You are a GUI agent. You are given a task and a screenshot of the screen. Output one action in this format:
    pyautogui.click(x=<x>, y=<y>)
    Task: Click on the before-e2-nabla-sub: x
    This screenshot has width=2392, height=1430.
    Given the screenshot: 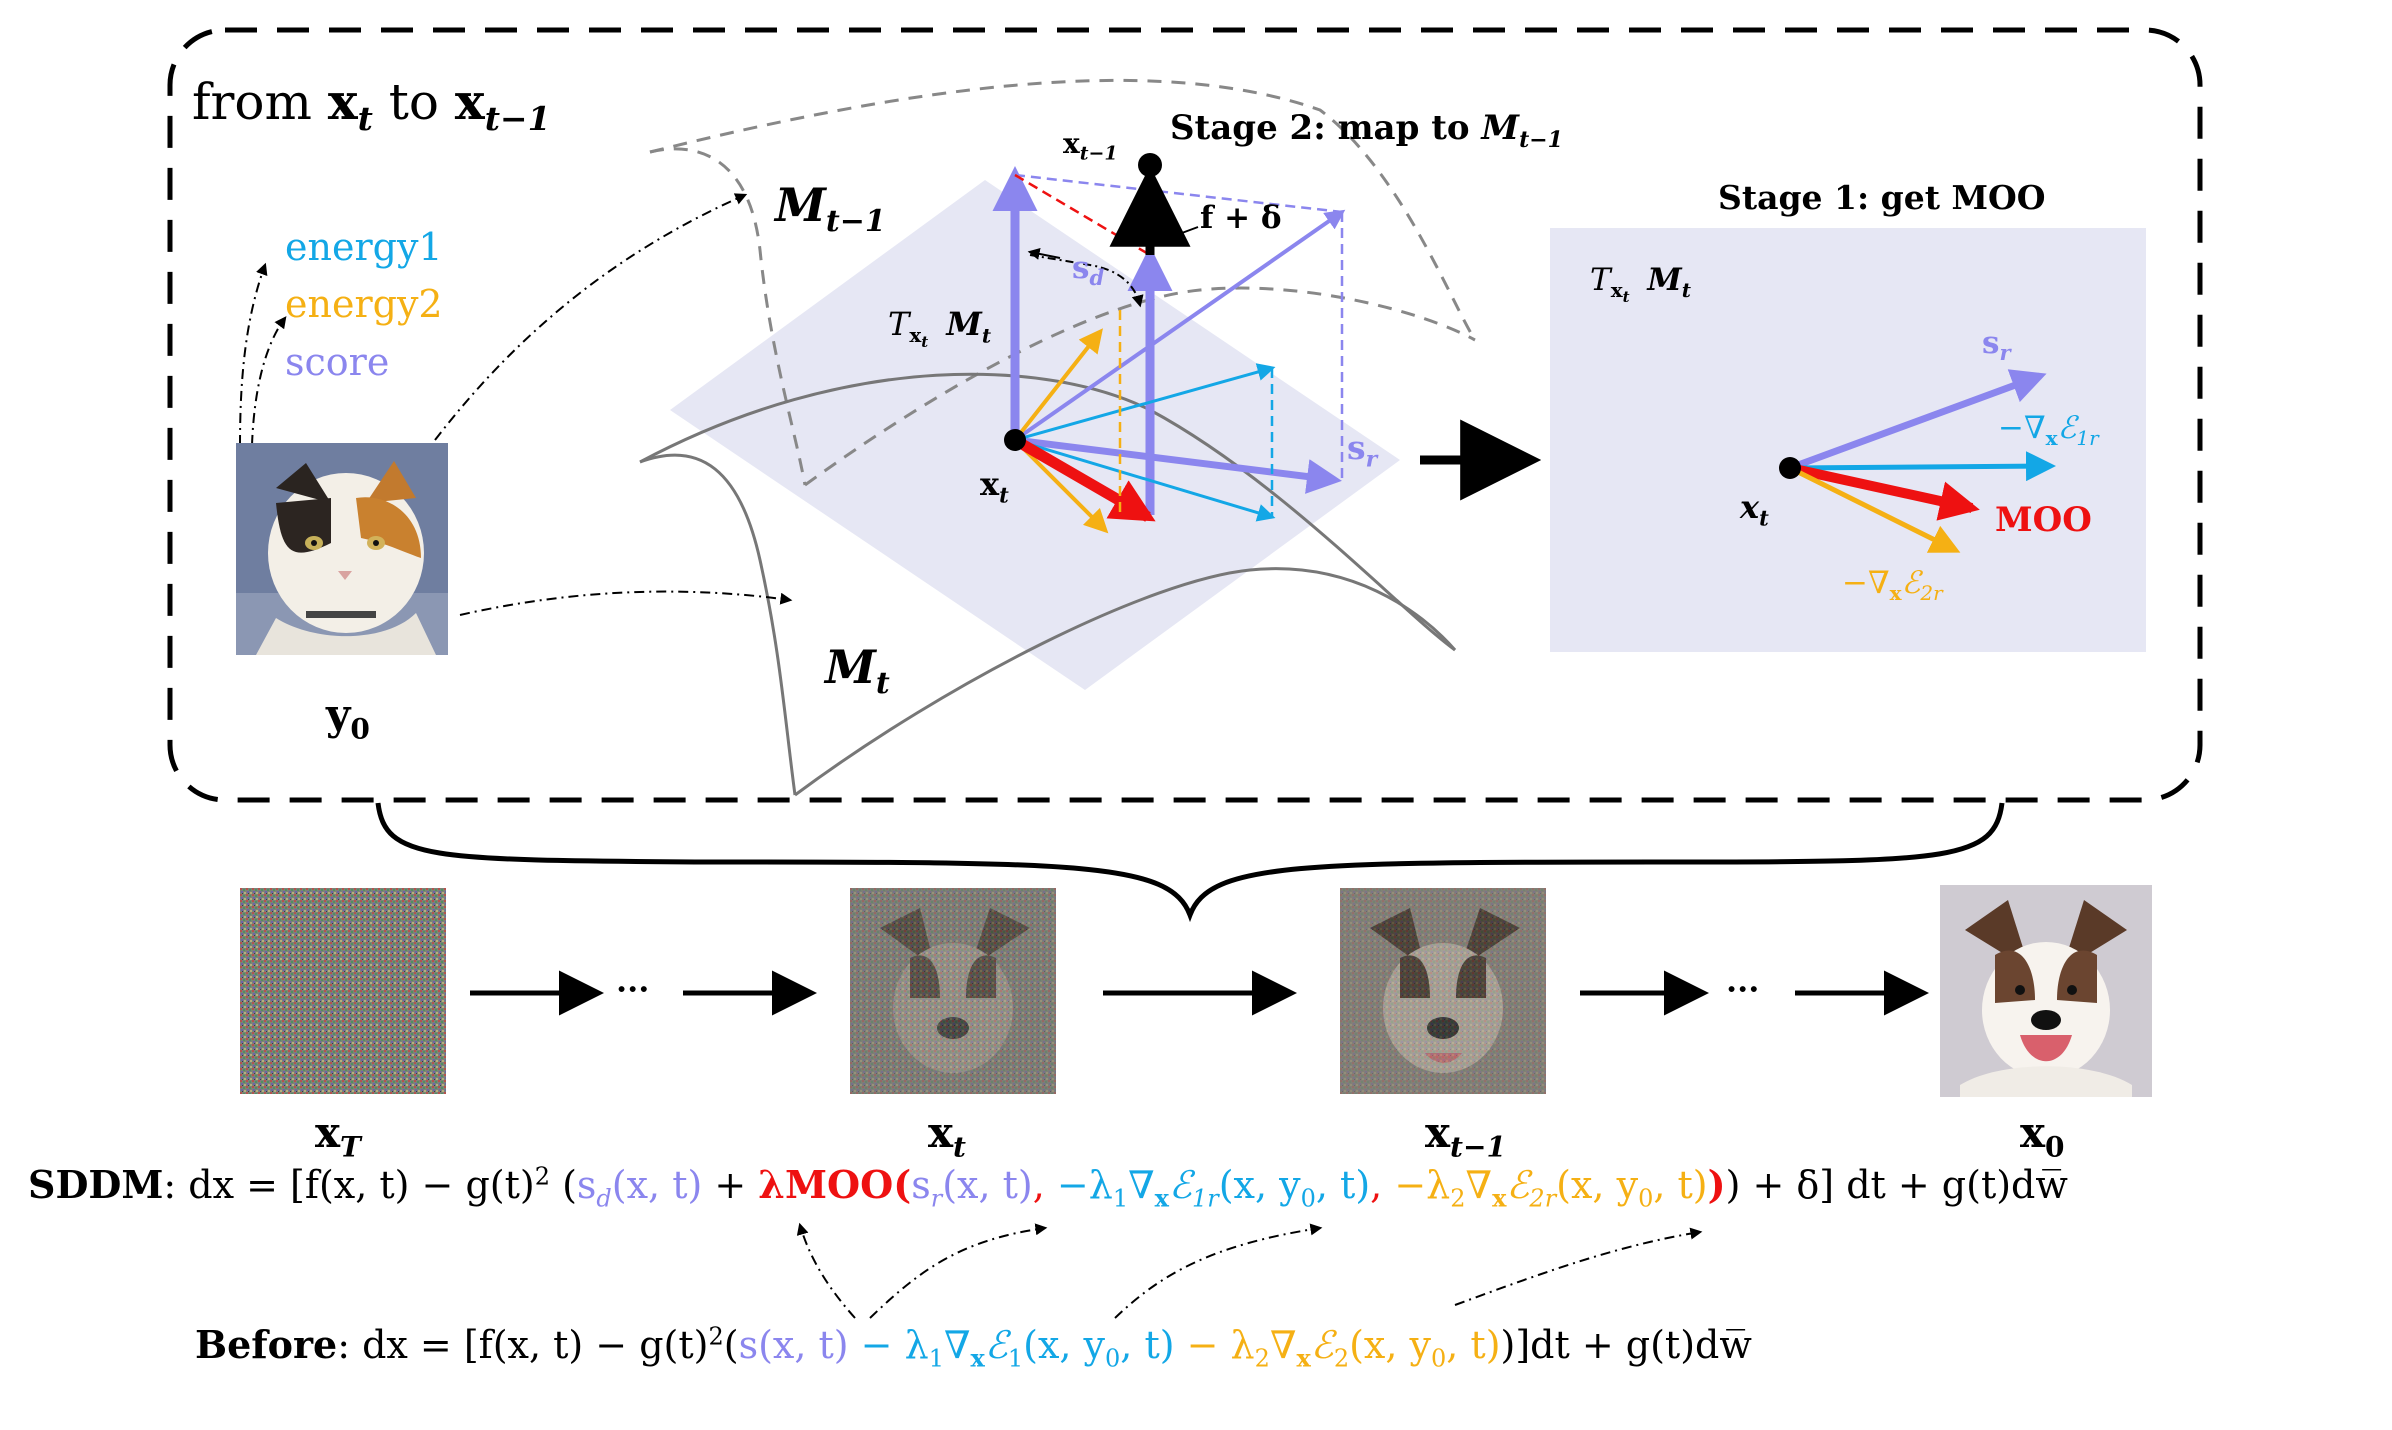 What is the action you would take?
    pyautogui.click(x=1303, y=1358)
    